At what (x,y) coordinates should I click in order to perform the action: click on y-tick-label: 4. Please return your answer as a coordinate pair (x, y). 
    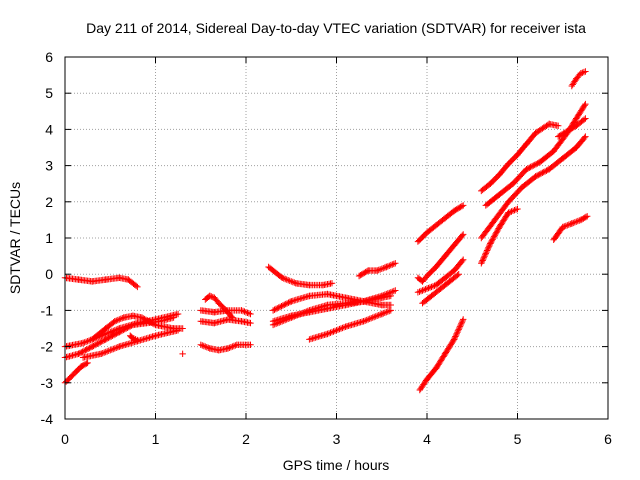
    Looking at the image, I should click on (49, 129).